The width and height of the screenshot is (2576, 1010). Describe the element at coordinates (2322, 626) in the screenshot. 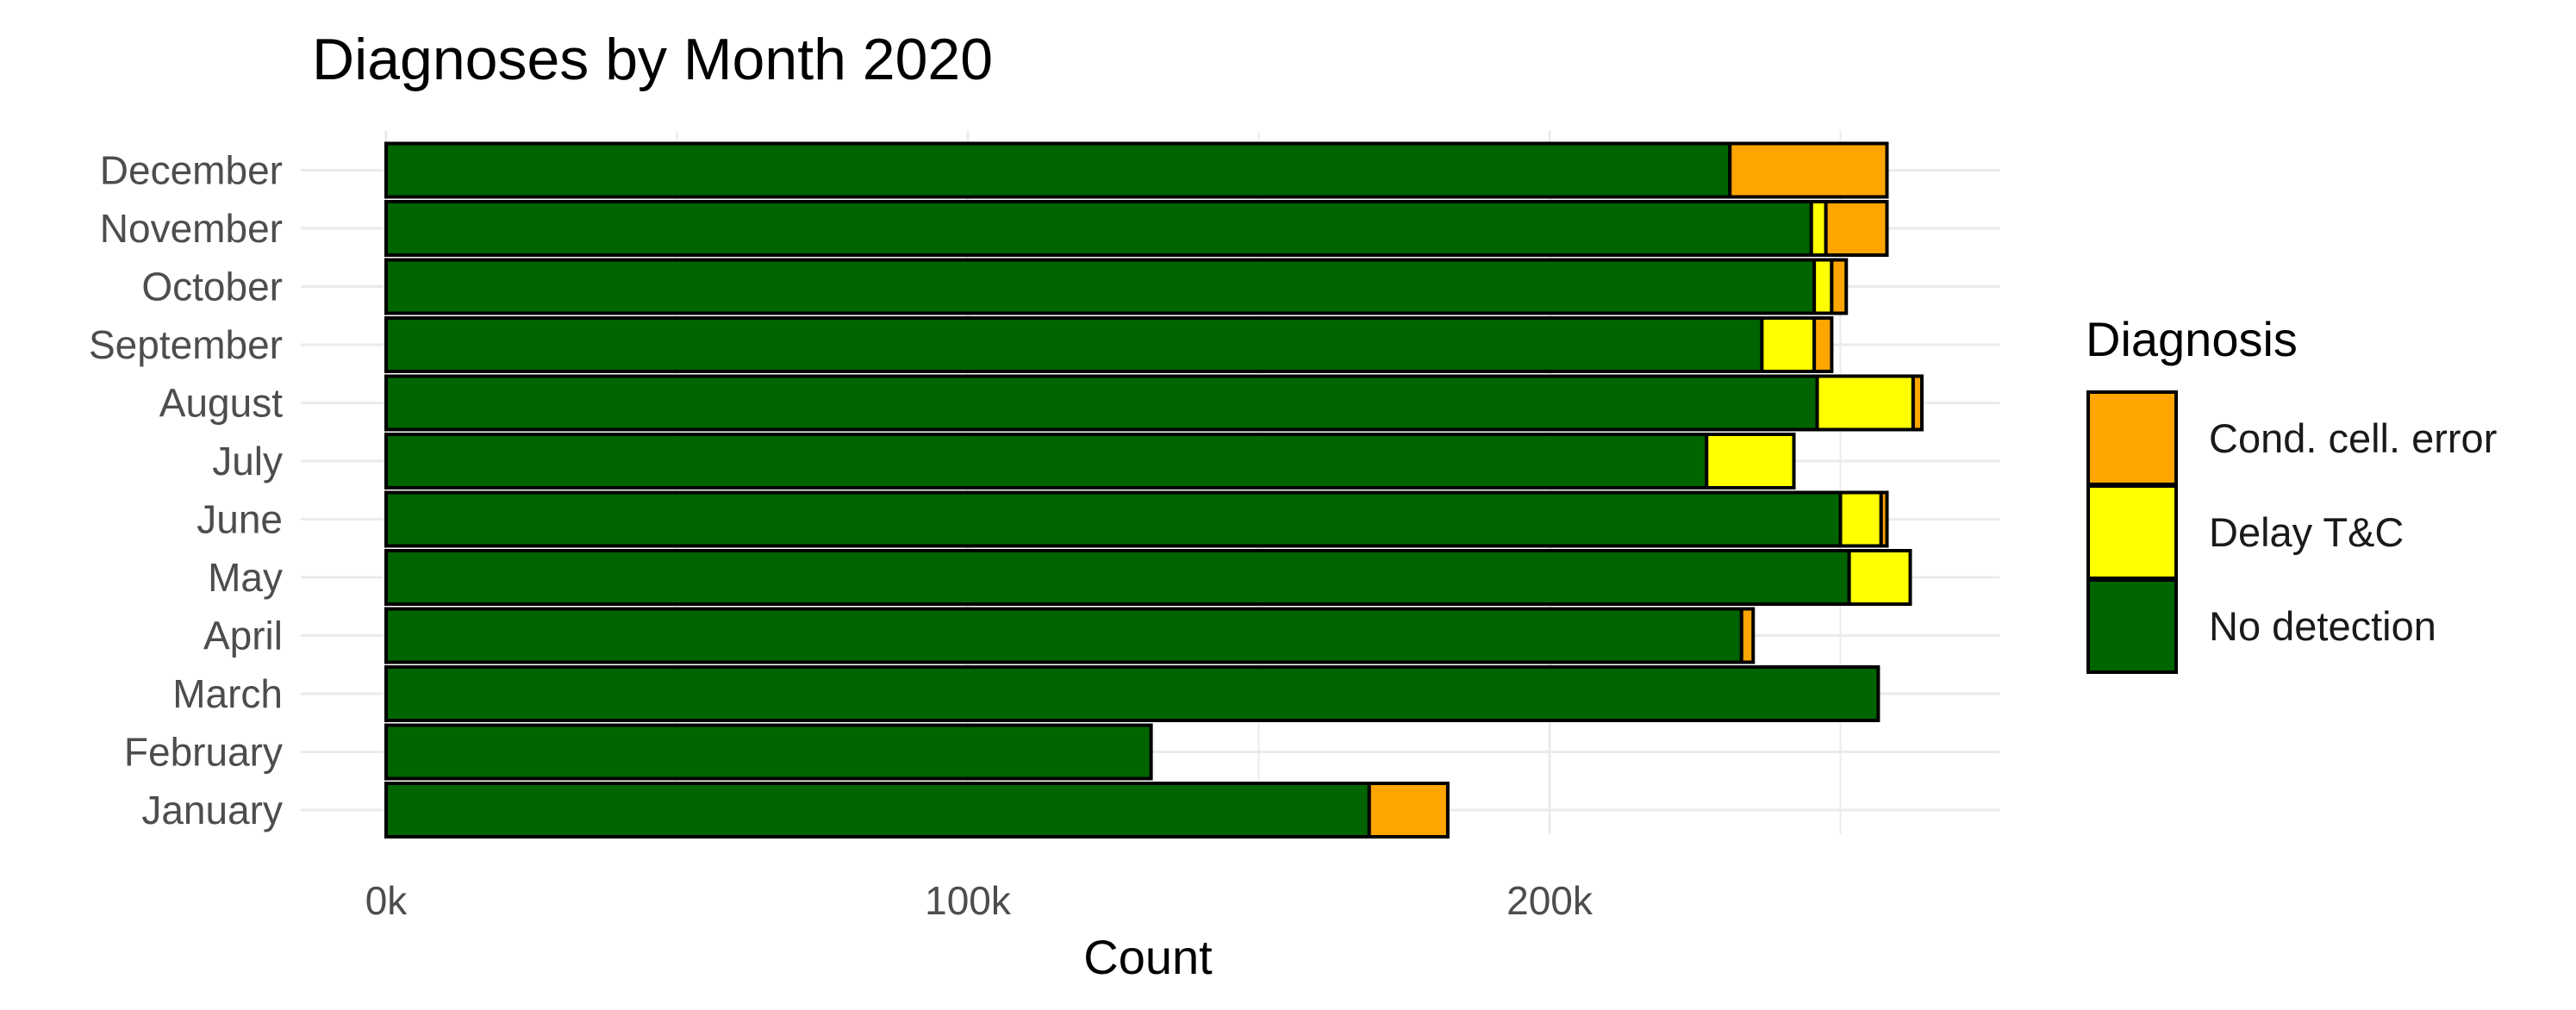

I see `legend-label-no-detection: No detection` at that location.